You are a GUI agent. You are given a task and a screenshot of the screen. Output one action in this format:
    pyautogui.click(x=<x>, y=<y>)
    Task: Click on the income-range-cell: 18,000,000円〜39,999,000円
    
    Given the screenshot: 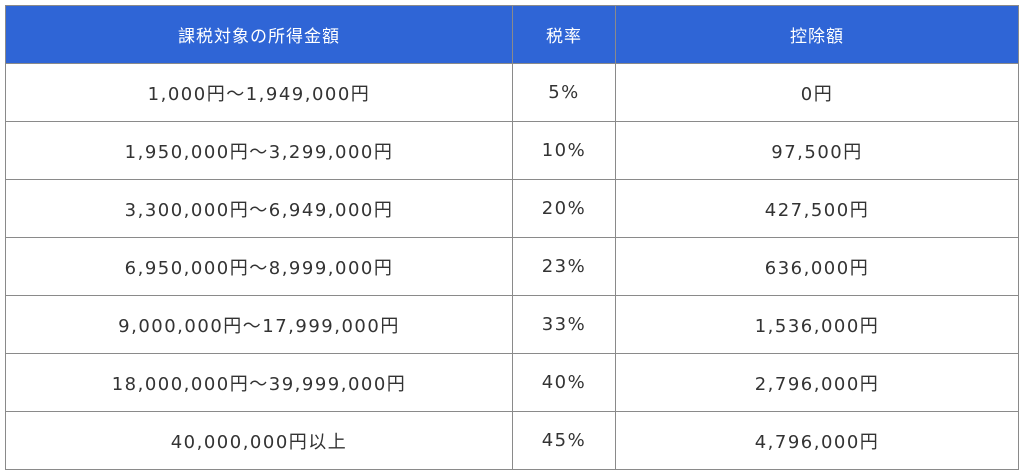 What is the action you would take?
    pyautogui.click(x=259, y=382)
    